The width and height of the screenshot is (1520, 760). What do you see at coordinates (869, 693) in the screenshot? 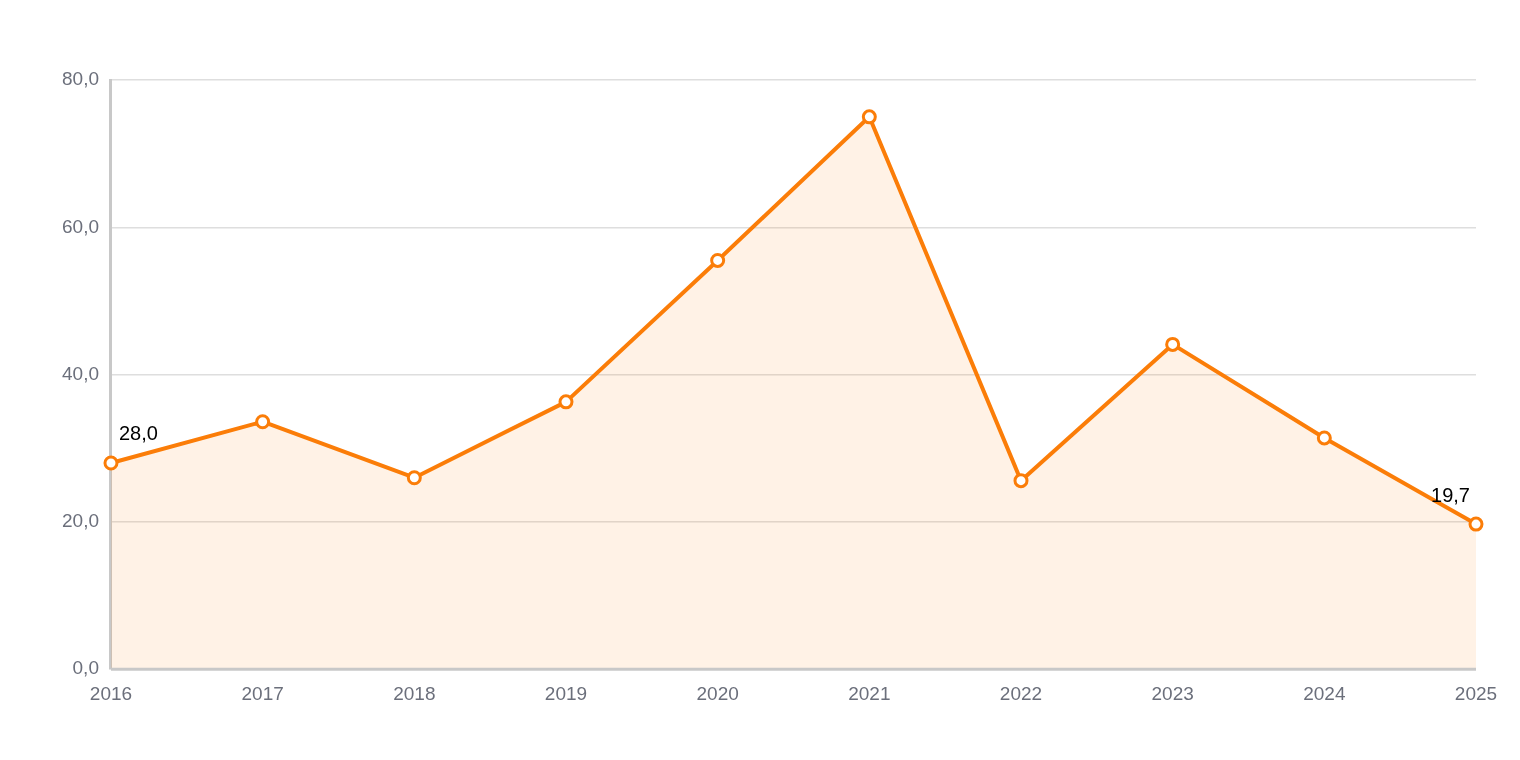
I see `x-tick-label: 2021` at bounding box center [869, 693].